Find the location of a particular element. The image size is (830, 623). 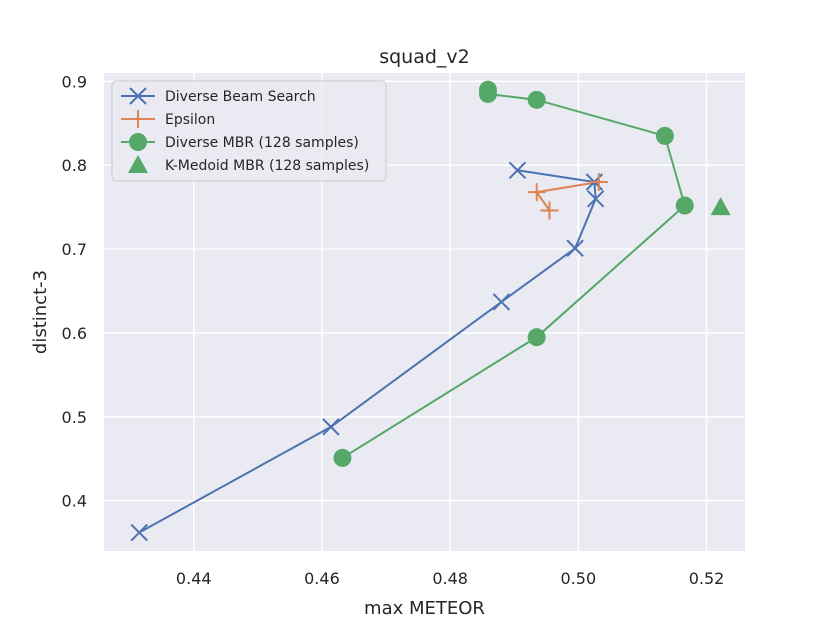

legend-marker-epsilon is located at coordinates (138, 119).